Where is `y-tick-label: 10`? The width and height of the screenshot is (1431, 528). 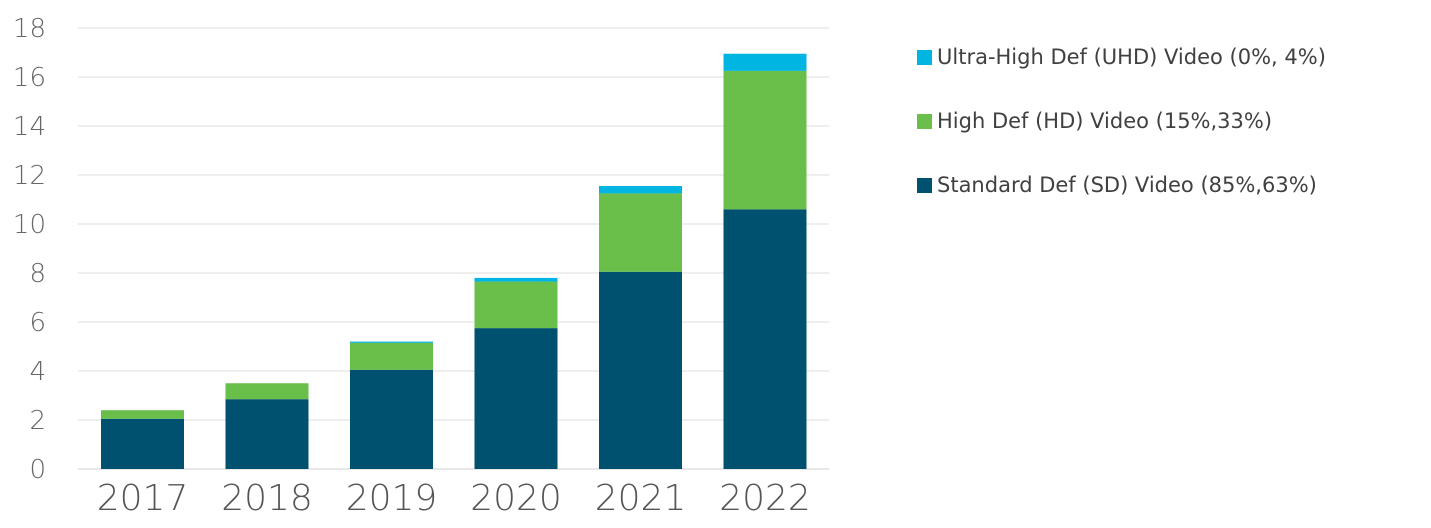
y-tick-label: 10 is located at coordinates (29, 225).